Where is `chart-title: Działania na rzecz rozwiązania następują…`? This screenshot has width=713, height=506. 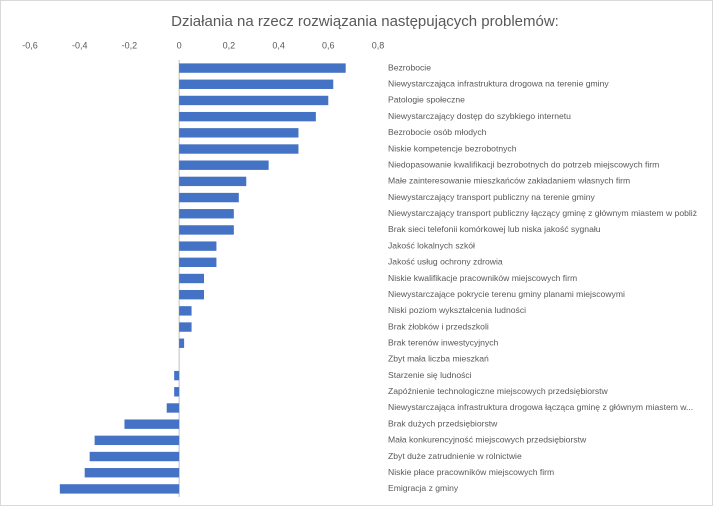 chart-title: Działania na rzecz rozwiązania następują… is located at coordinates (365, 21).